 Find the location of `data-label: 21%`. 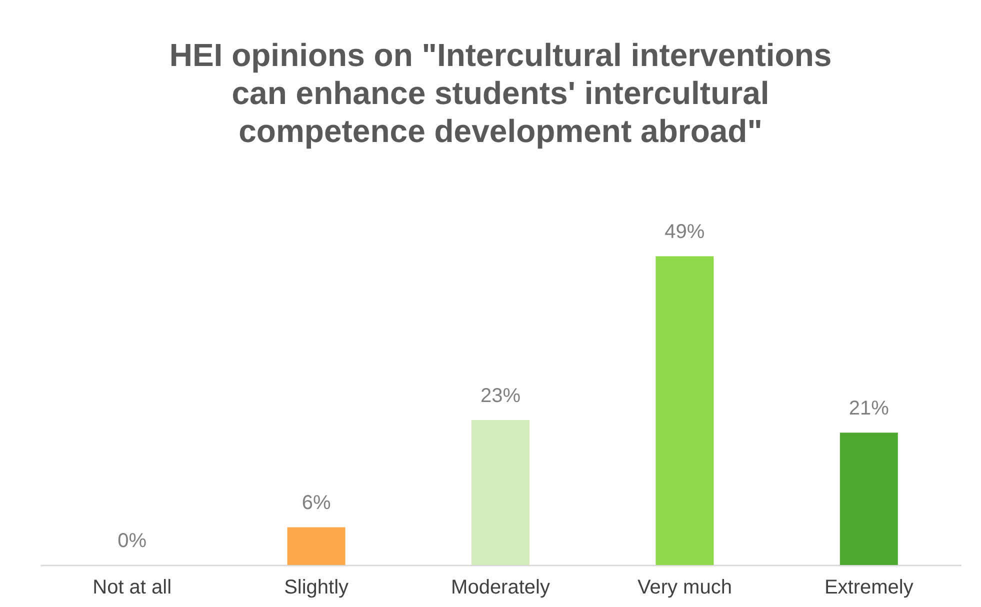

data-label: 21% is located at coordinates (869, 409).